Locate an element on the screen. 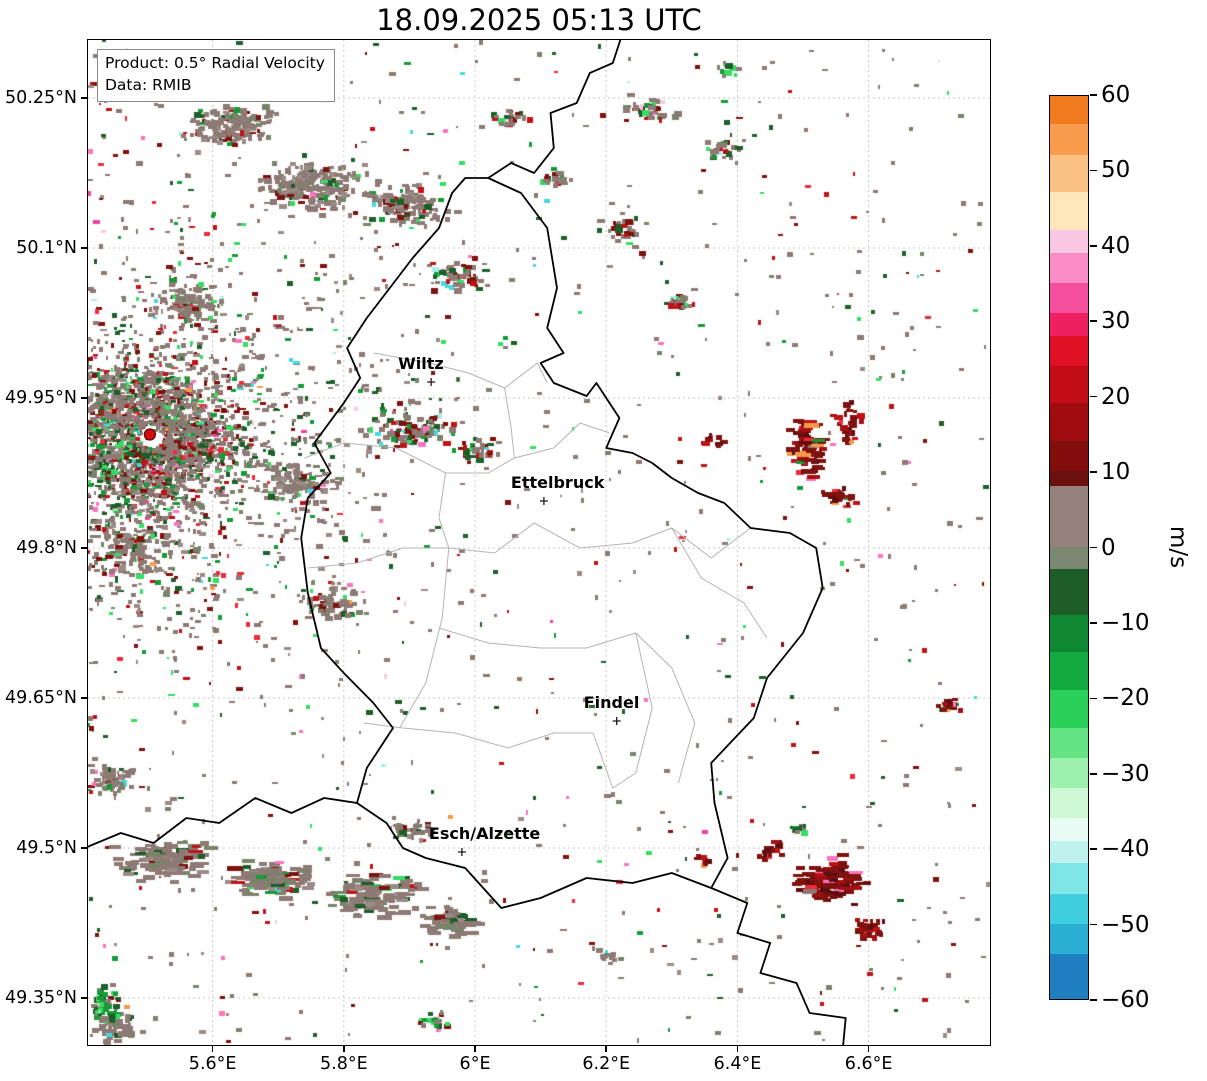  y-axis-tick-label: 49.95°N is located at coordinates (41, 398).